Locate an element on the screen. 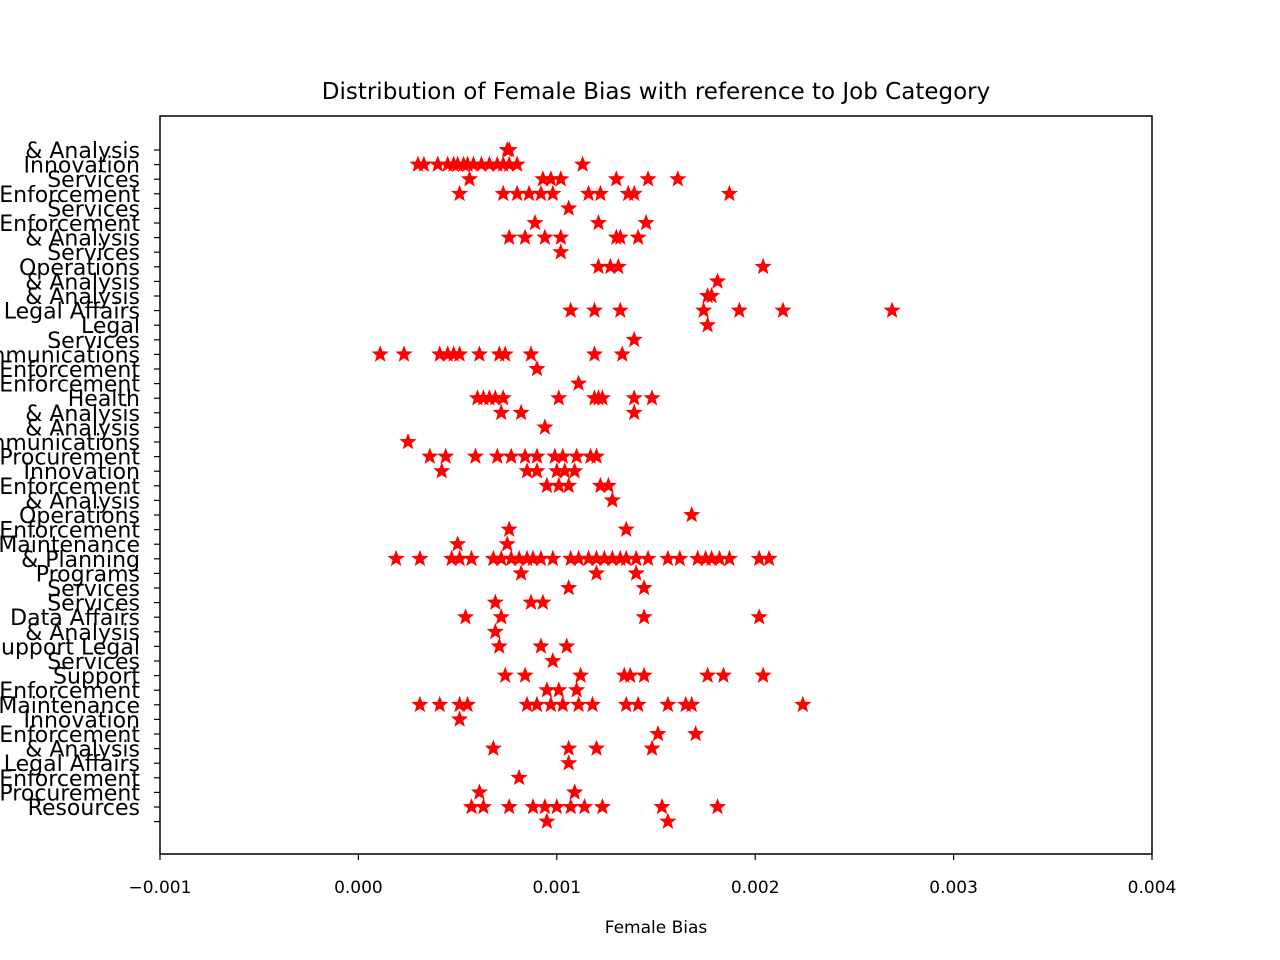  y-tick-label: Services is located at coordinates (93, 209).